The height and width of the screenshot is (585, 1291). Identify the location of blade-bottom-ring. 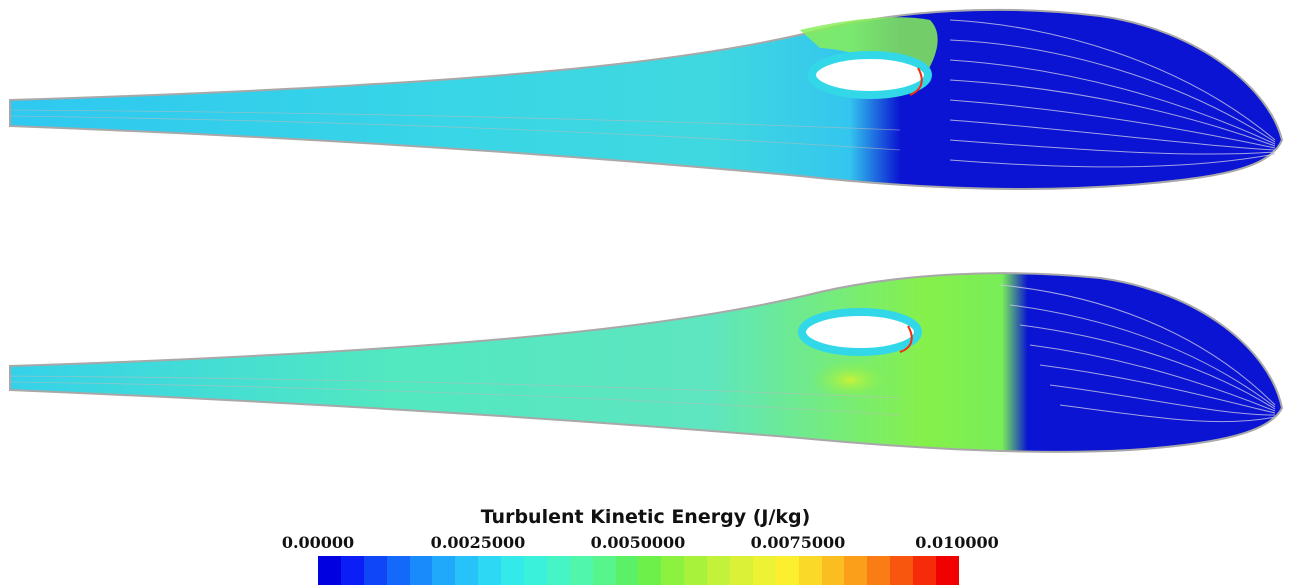
(860, 332).